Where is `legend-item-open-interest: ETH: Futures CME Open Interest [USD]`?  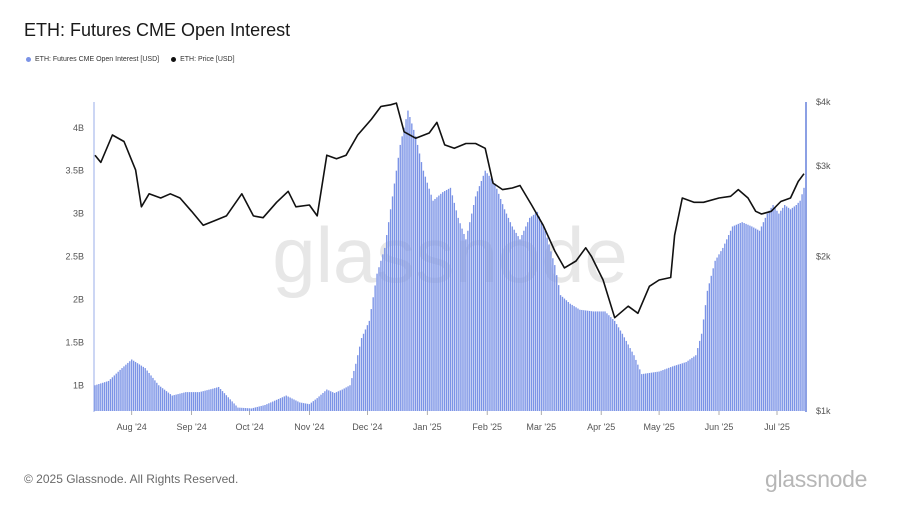
legend-item-open-interest: ETH: Futures CME Open Interest [USD] is located at coordinates (92, 59).